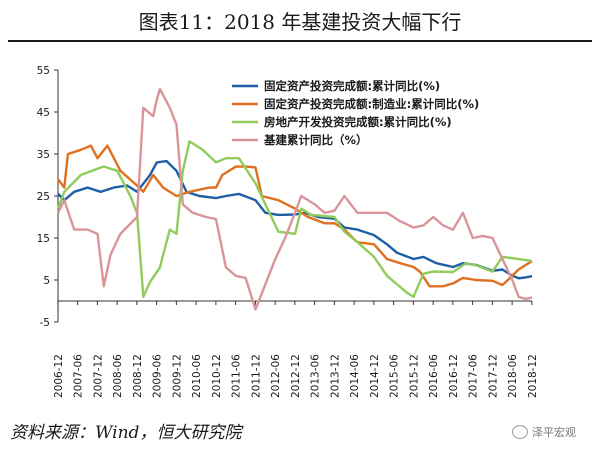  Describe the element at coordinates (138, 376) in the screenshot. I see `x-tick-label: 2008-12` at that location.